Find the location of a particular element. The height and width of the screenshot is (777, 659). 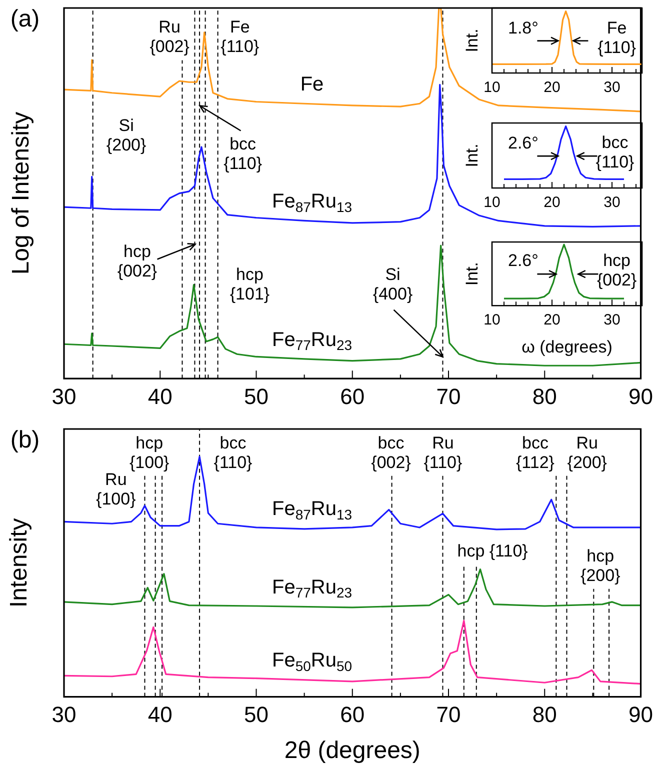

series-label: Fe is located at coordinates (312, 84).